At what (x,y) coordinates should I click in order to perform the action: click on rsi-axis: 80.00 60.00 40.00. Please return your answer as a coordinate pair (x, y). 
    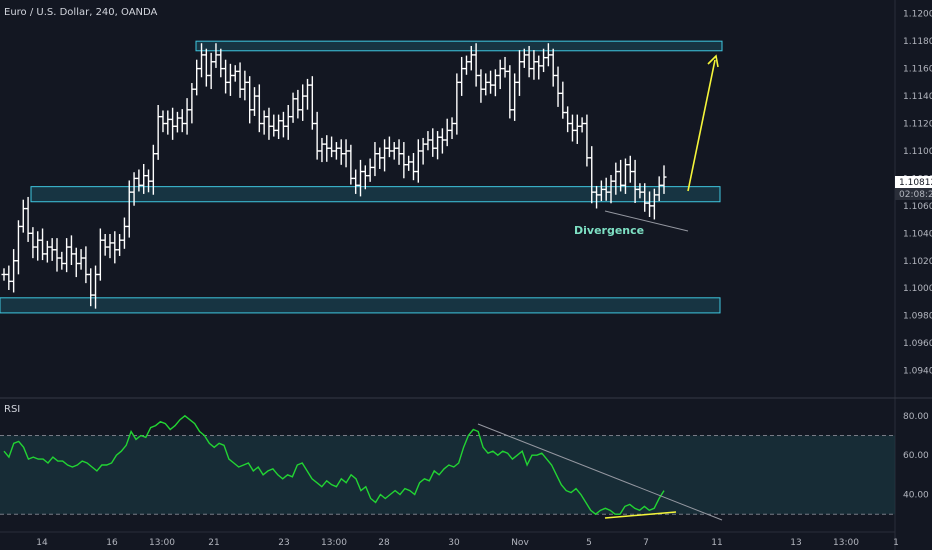
    Looking at the image, I should click on (916, 456).